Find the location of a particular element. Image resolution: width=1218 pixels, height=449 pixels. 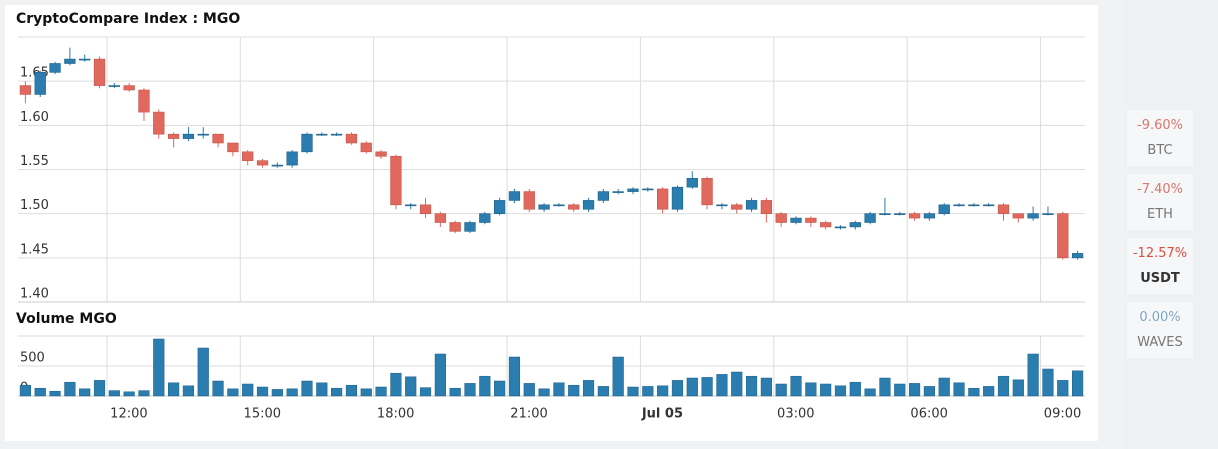

market-sidebar: -9.60% BTC -7.40% ETH -12.57% USDT 0.00% WAVES is located at coordinates (1171, 224).